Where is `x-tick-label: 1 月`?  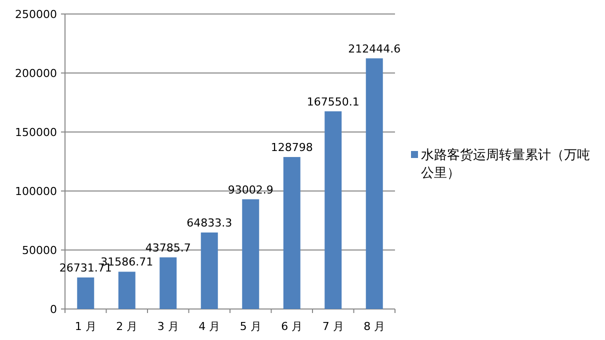
x-tick-label: 1 月 is located at coordinates (85, 326).